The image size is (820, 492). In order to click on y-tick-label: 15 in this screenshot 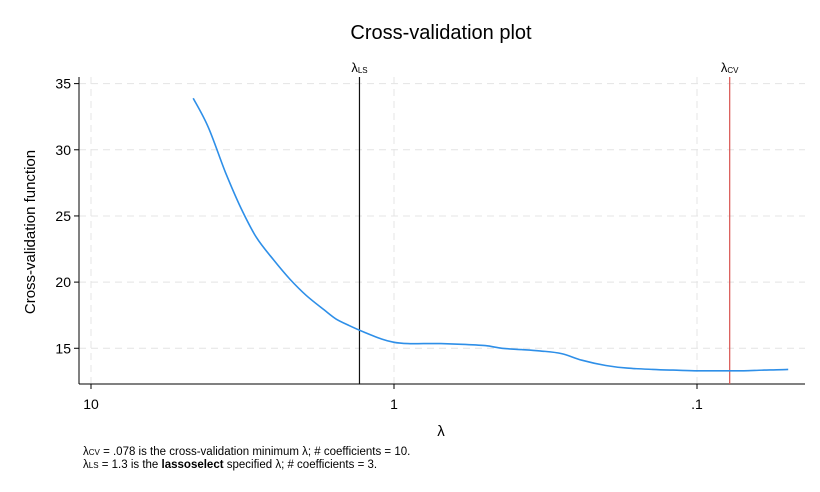, I will do `click(63, 348)`.